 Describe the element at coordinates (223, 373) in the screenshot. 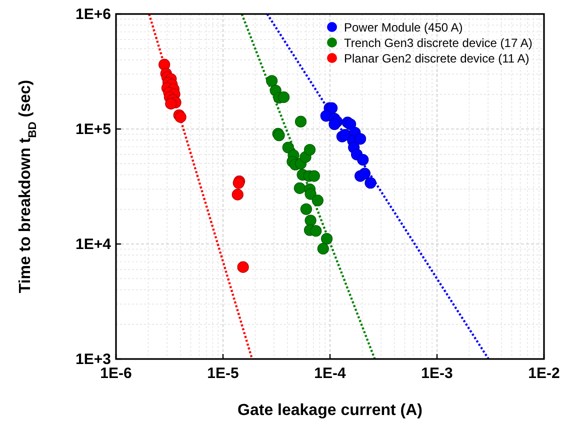

I see `x-tick-label: 1E-5` at that location.